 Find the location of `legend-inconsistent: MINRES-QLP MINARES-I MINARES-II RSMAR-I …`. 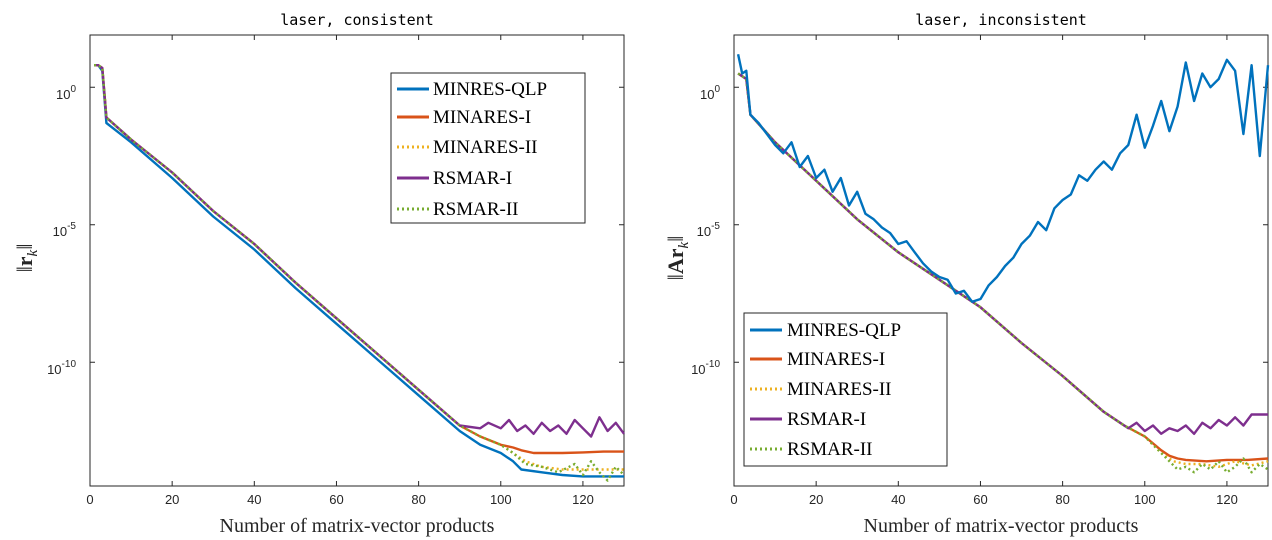

legend-inconsistent: MINRES-QLP MINARES-I MINARES-II RSMAR-I … is located at coordinates (845, 389).